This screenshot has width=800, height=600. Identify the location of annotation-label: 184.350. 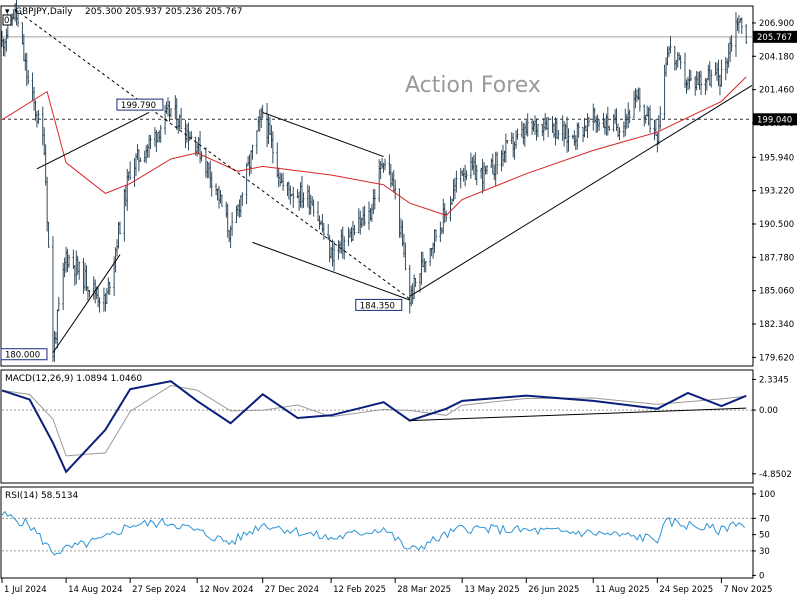
(377, 306).